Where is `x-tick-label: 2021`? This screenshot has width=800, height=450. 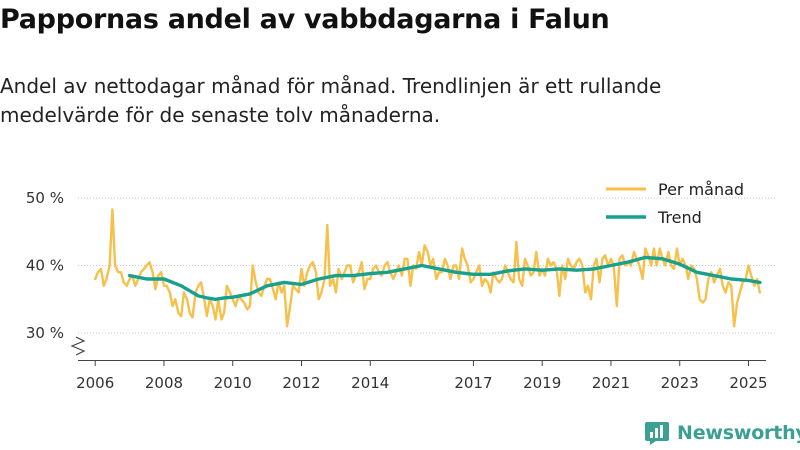
x-tick-label: 2021 is located at coordinates (611, 383).